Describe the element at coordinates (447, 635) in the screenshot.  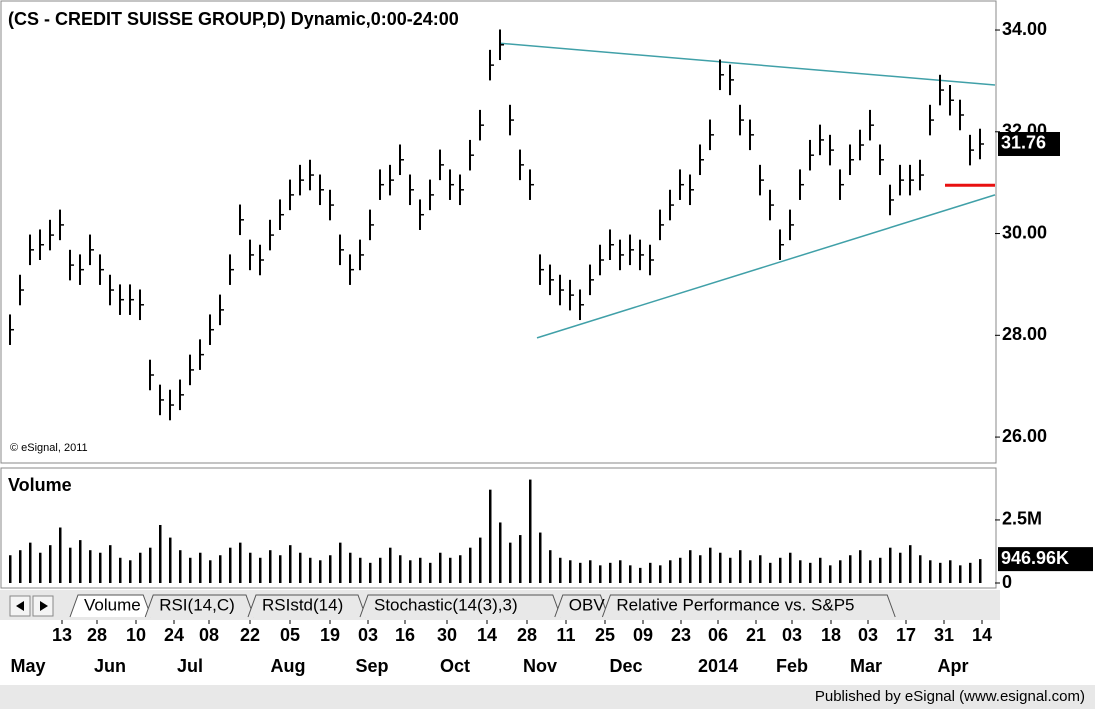
I see `x-tick-label: 30` at that location.